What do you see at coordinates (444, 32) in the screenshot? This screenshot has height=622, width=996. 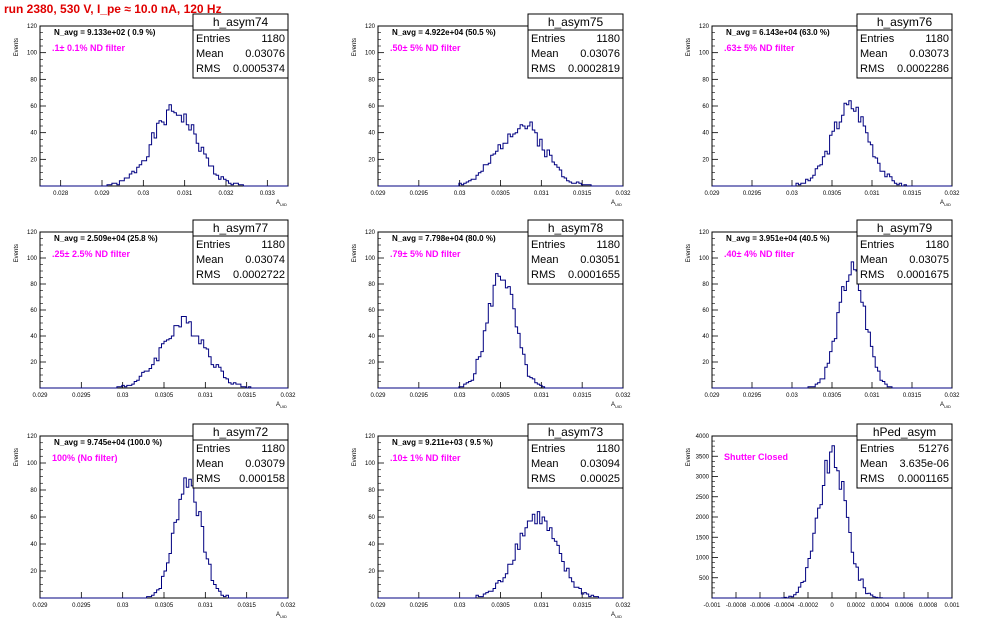 I see `navg-label: N_avg = 4.922e+04 (50.5 %)` at bounding box center [444, 32].